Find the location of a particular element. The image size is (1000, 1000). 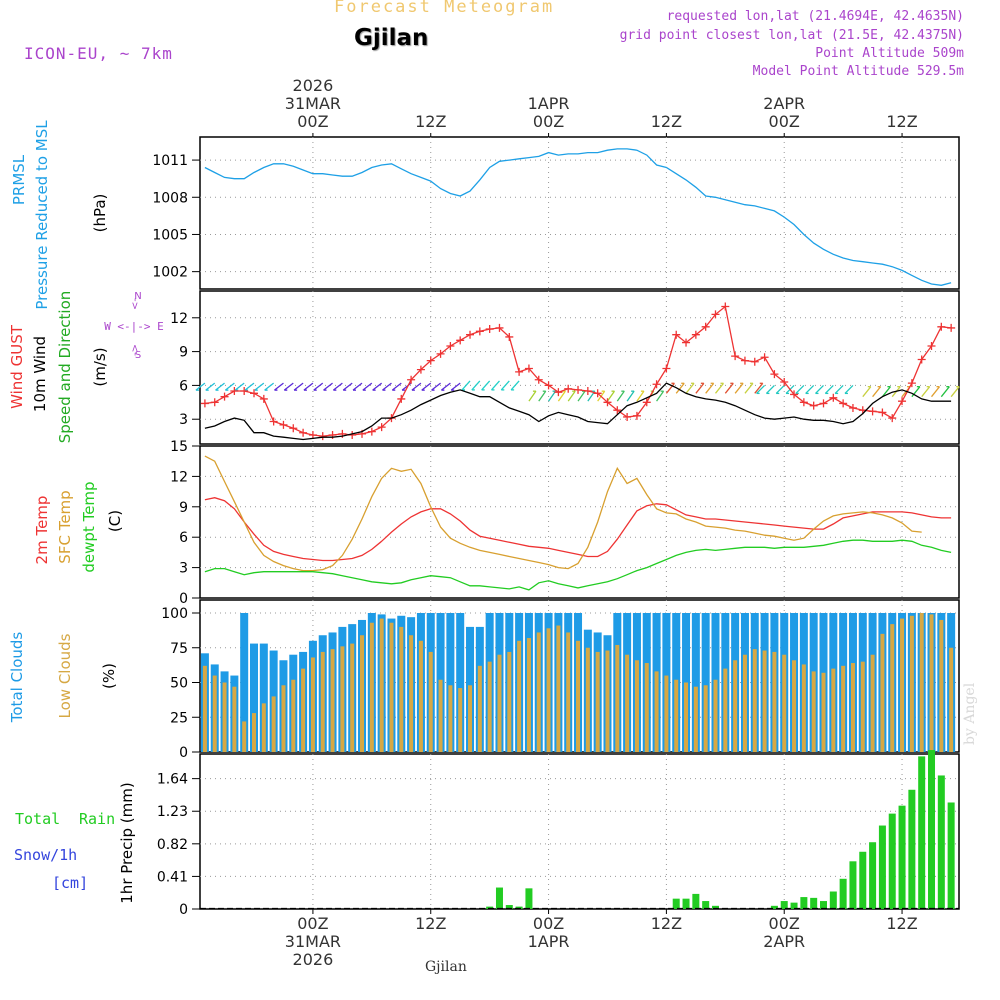

time-label-bottom: 2APR is located at coordinates (784, 941).